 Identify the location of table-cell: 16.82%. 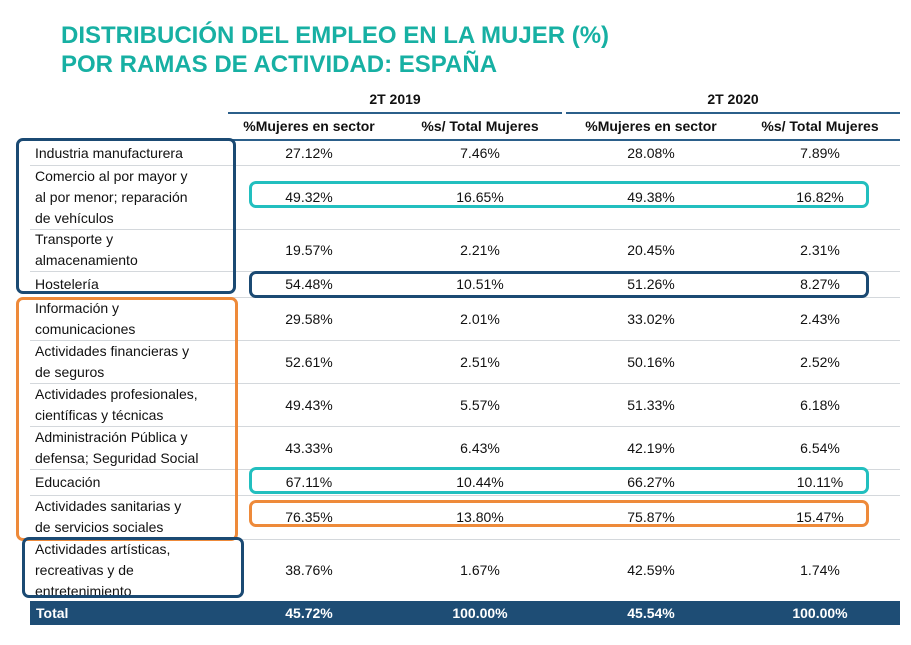
(820, 197).